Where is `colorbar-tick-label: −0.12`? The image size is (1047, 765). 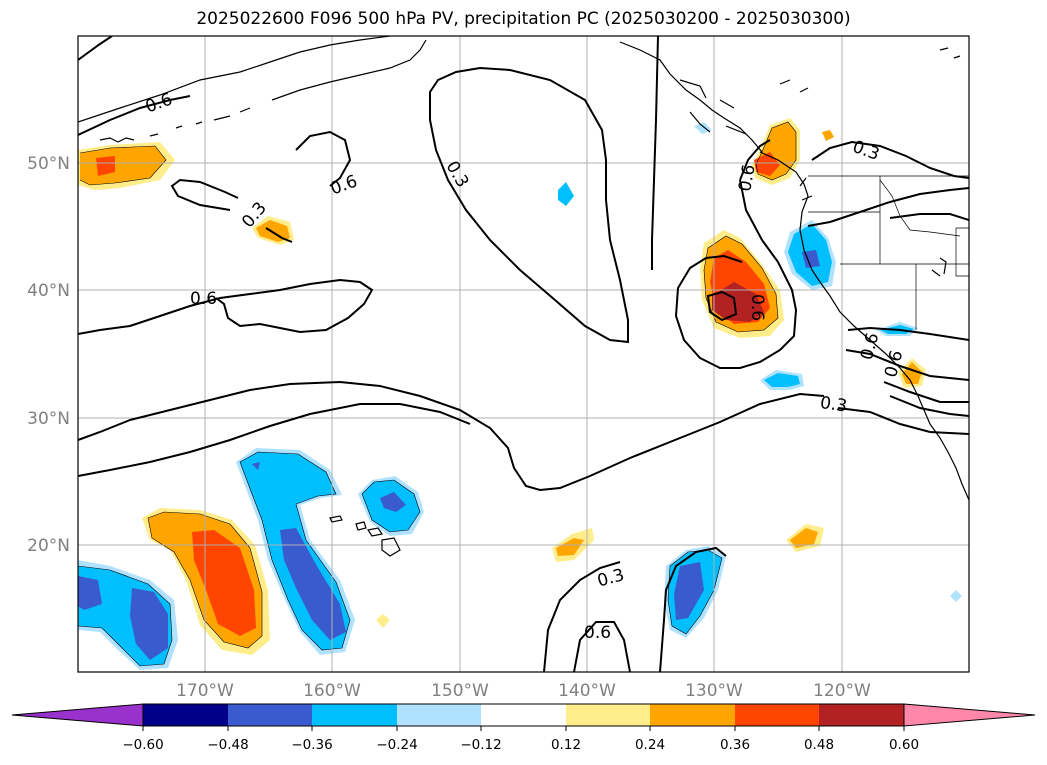 colorbar-tick-label: −0.12 is located at coordinates (480, 745).